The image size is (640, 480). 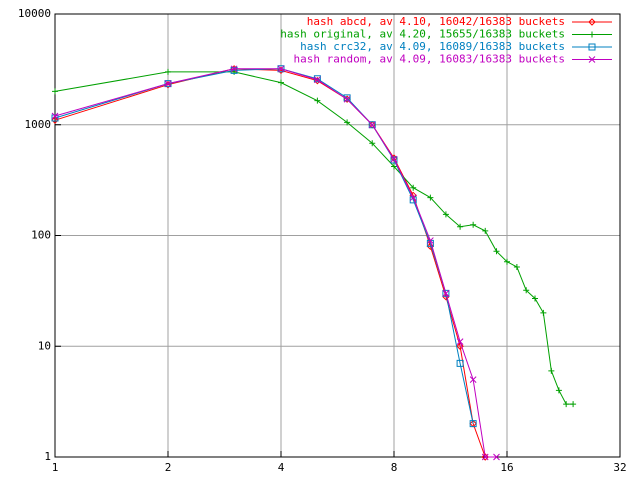 I want to click on legend-label: hash crc32, av 4.09, 16089/16383 buckets, so click(x=432, y=46).